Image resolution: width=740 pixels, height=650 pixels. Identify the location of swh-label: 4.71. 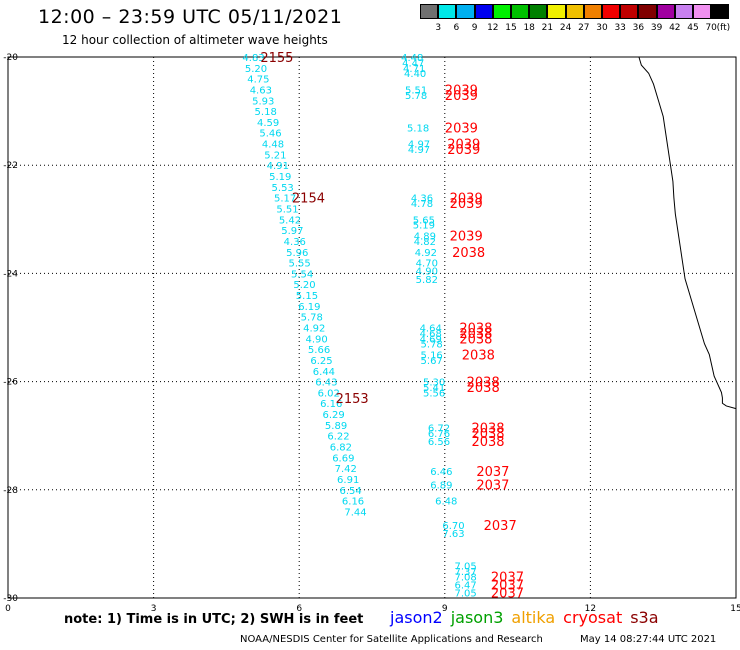
(414, 69).